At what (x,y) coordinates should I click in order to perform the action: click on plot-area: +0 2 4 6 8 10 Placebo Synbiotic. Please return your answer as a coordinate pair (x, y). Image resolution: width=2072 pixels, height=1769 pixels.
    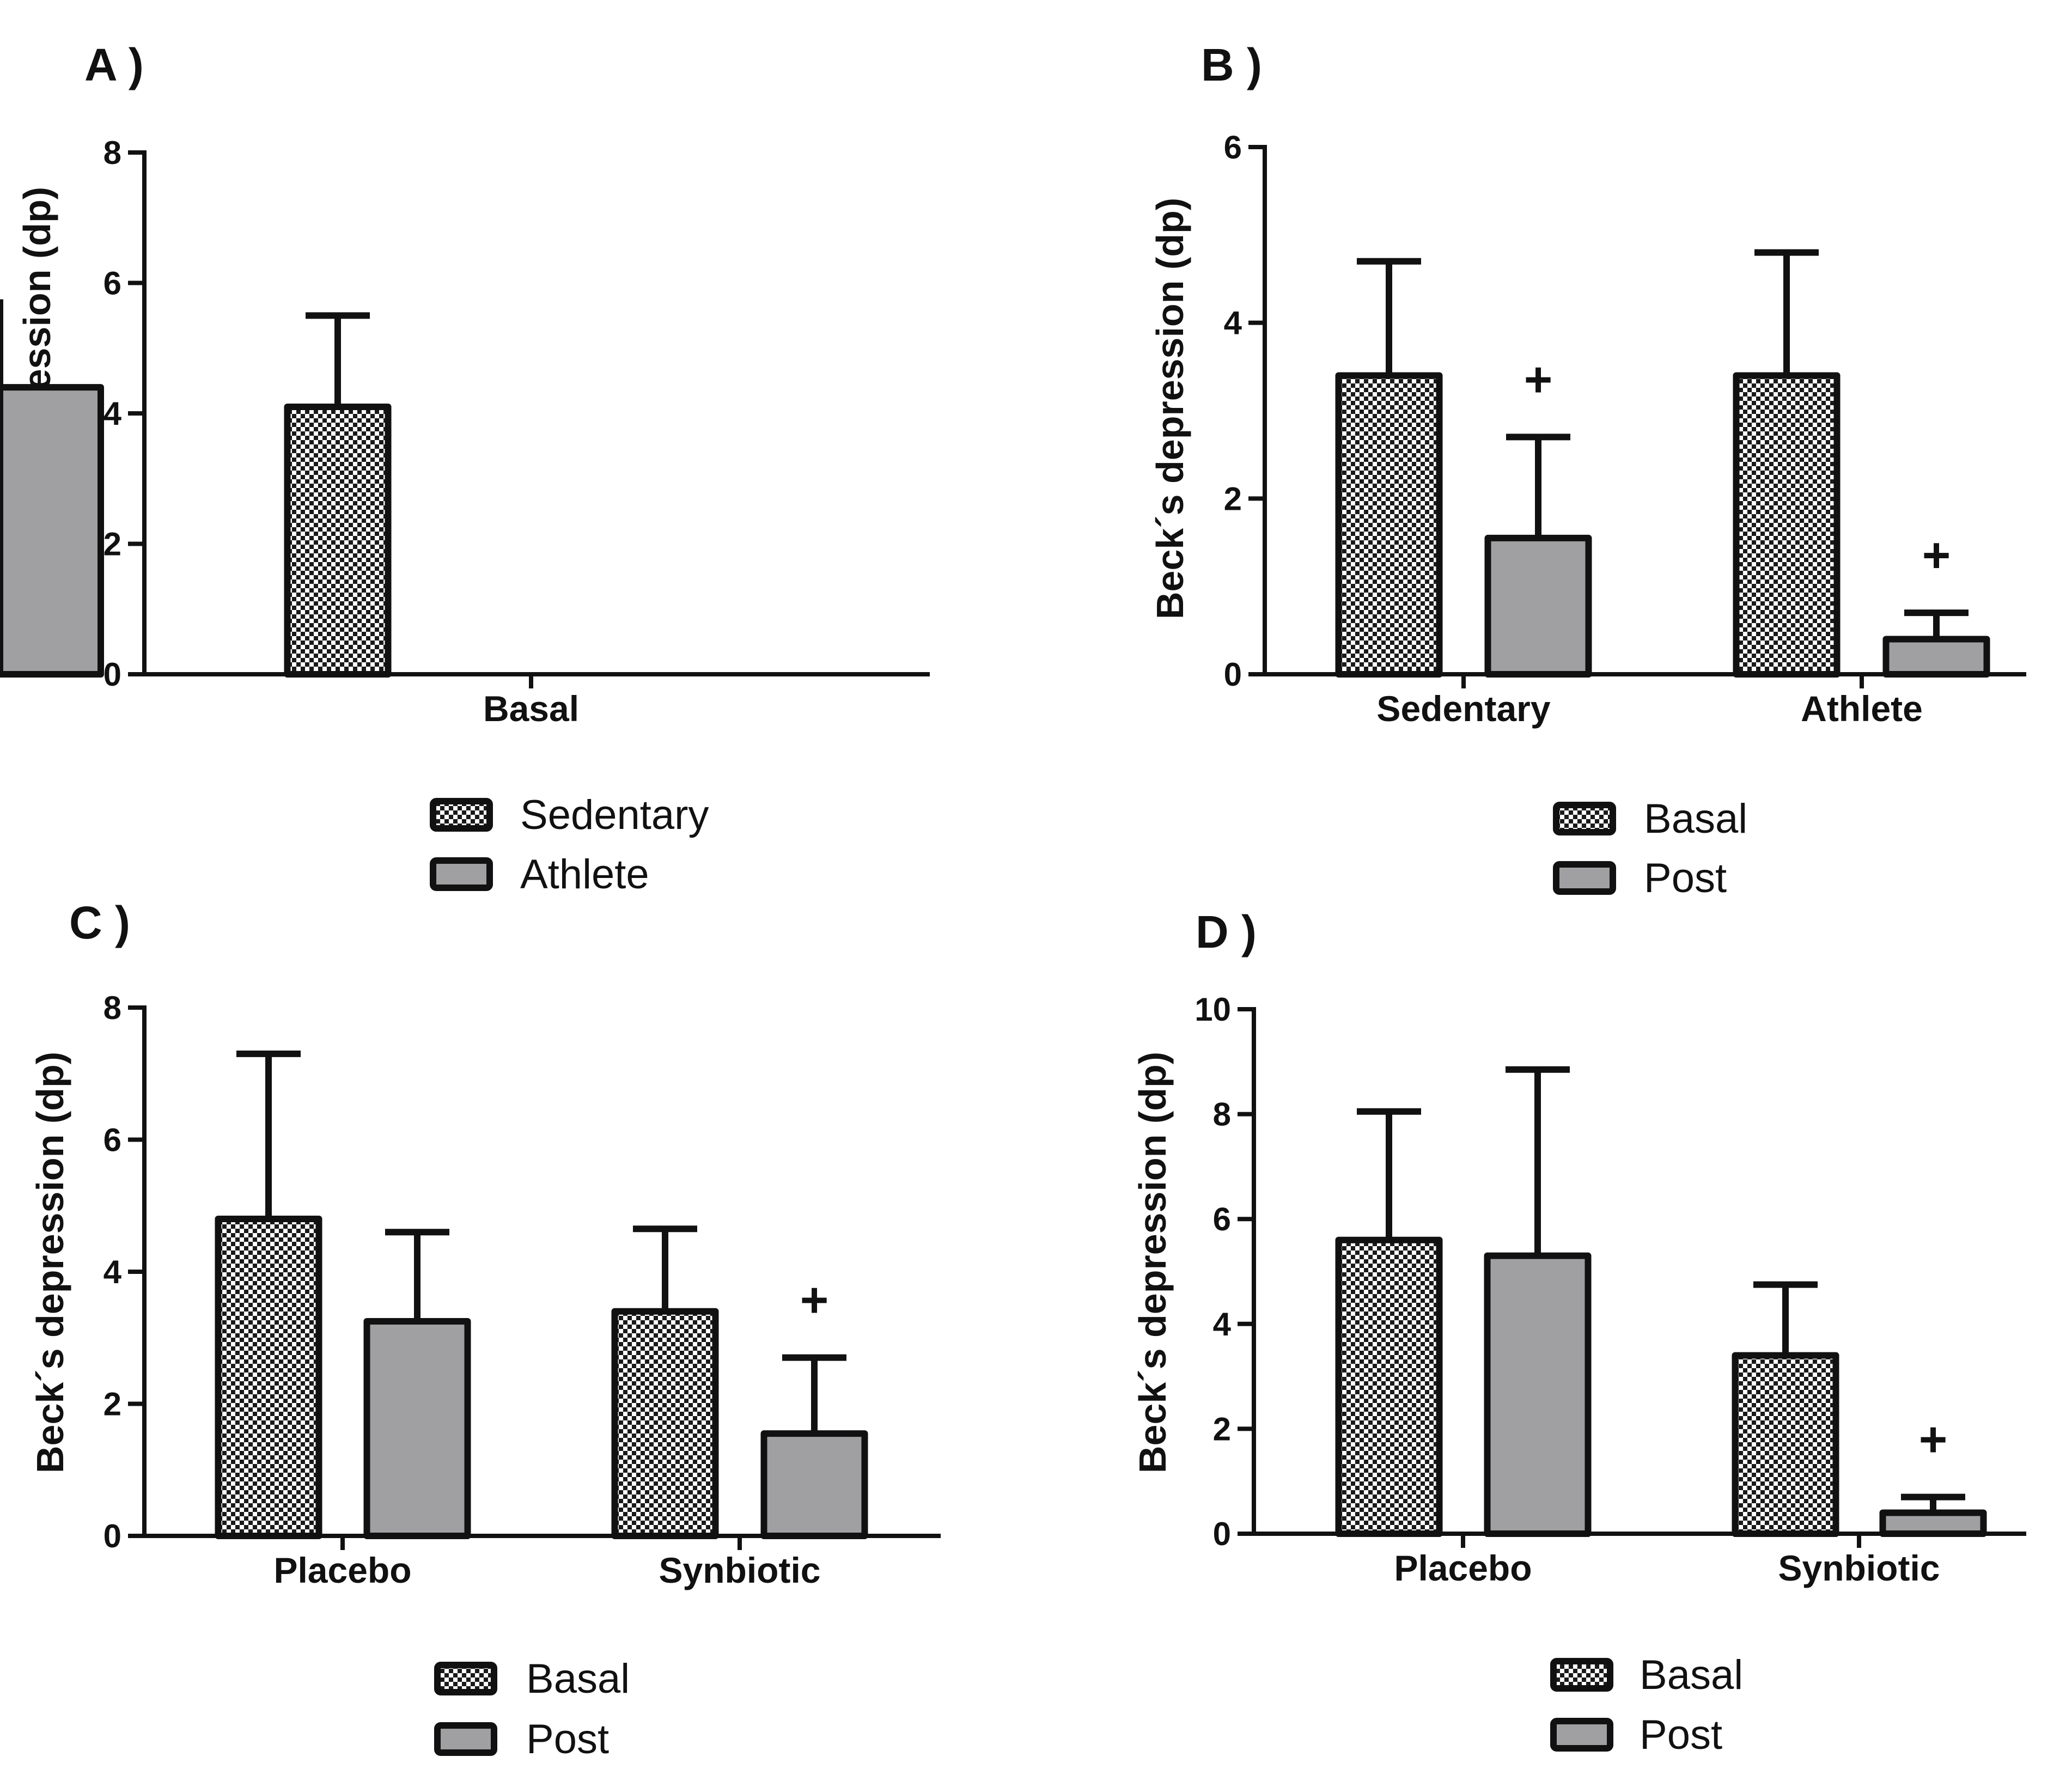
    Looking at the image, I should click on (1610, 1289).